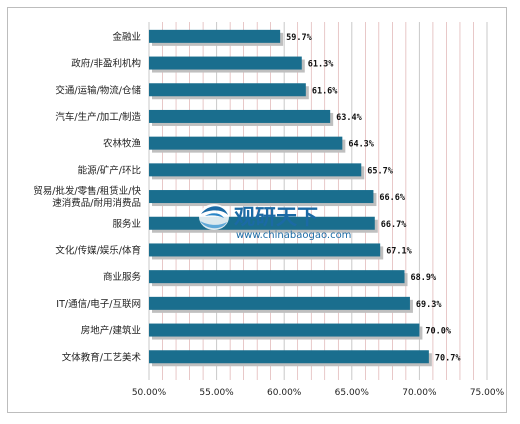 The image size is (520, 424). I want to click on category-label: 房地产/建筑业, so click(111, 331).